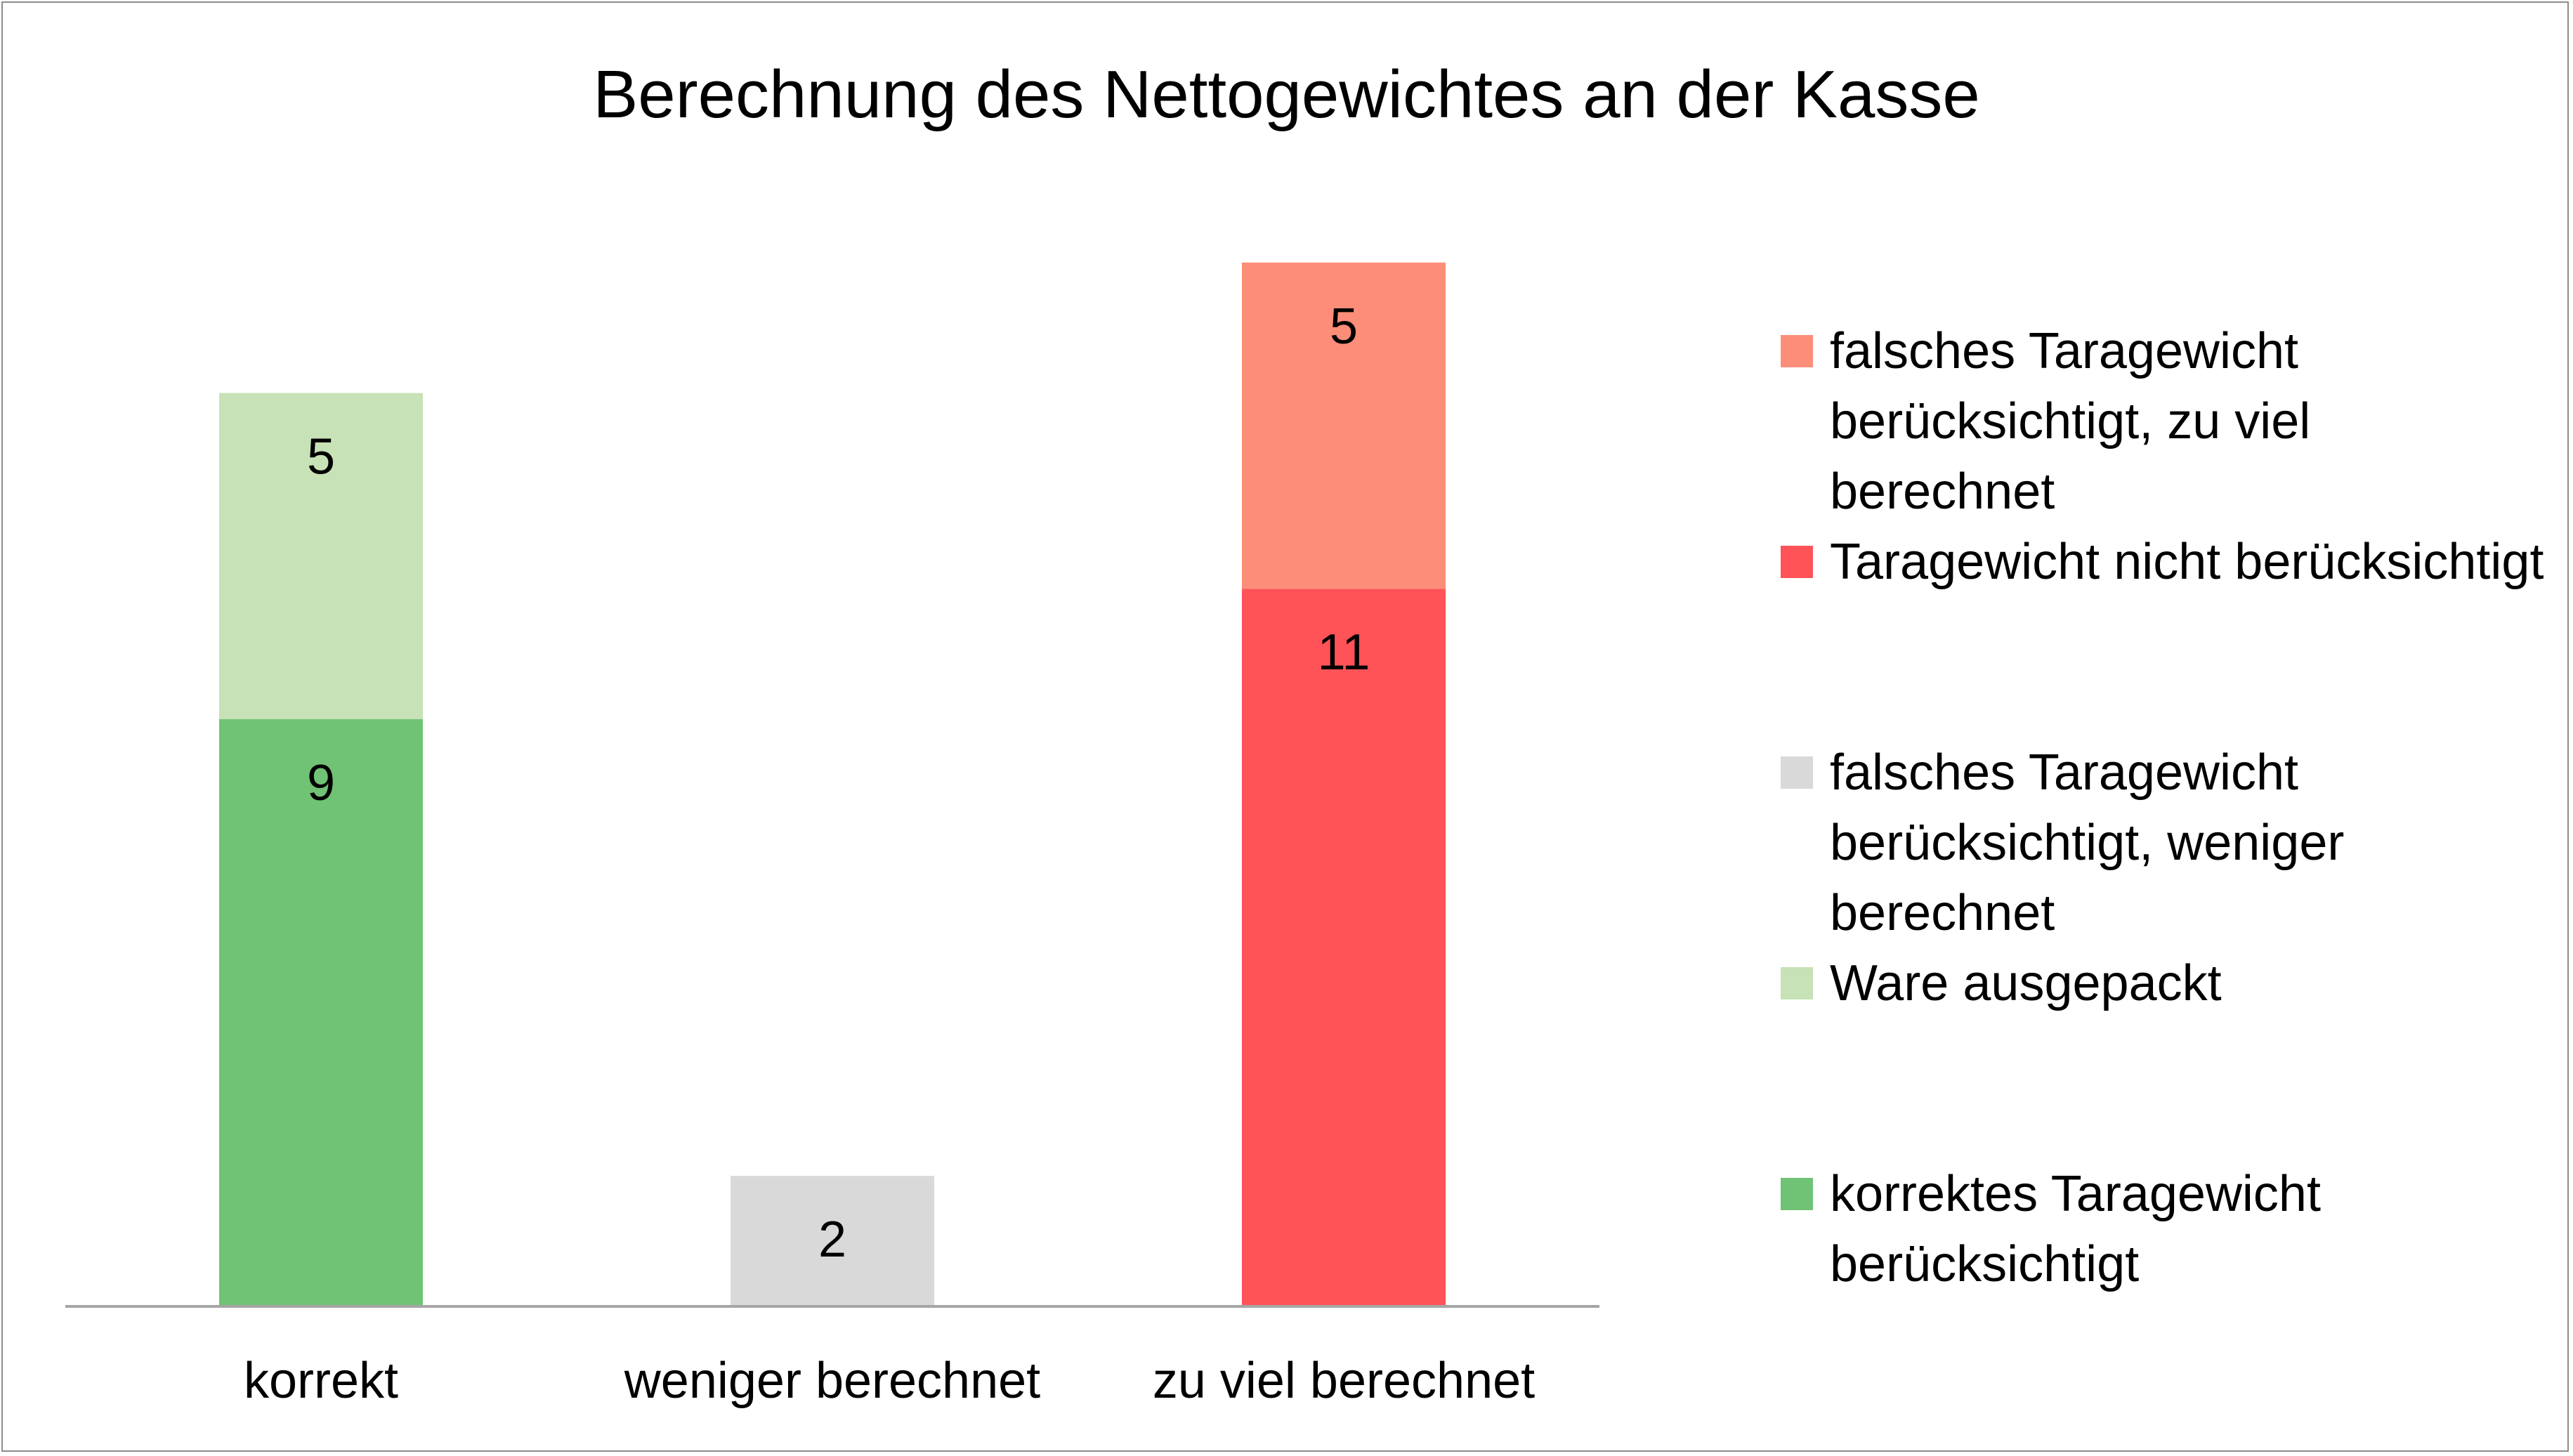  Describe the element at coordinates (321, 457) in the screenshot. I see `data-label-1-2: 5` at that location.